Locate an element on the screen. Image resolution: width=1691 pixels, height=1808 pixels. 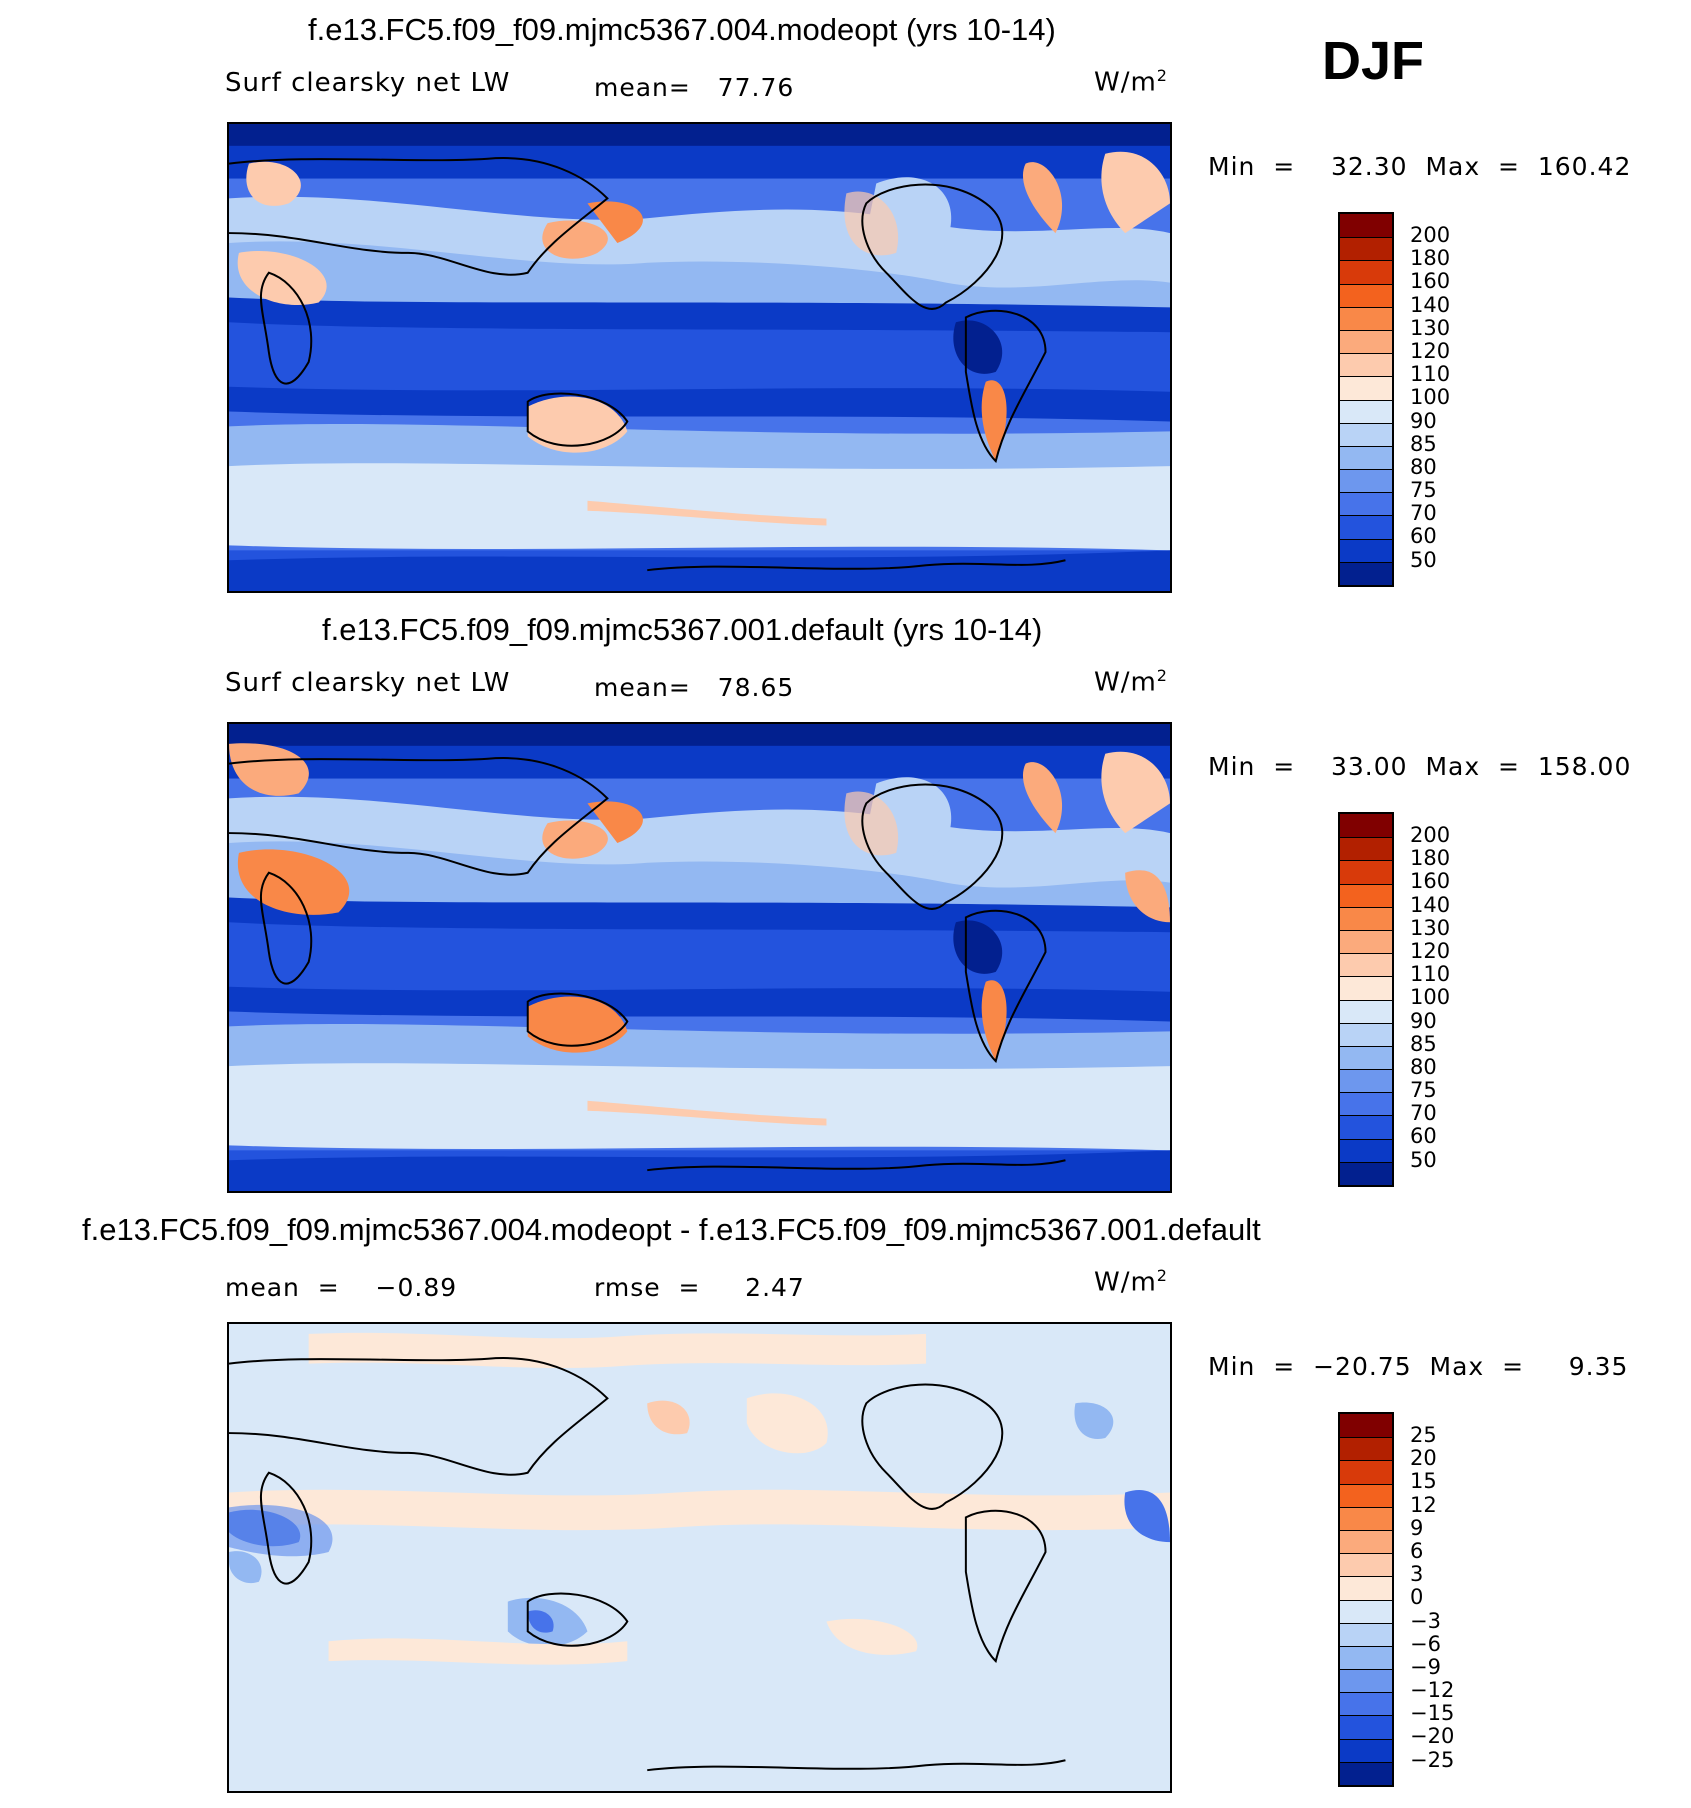
colorbar-tick-label: 85 is located at coordinates (1423, 1043).